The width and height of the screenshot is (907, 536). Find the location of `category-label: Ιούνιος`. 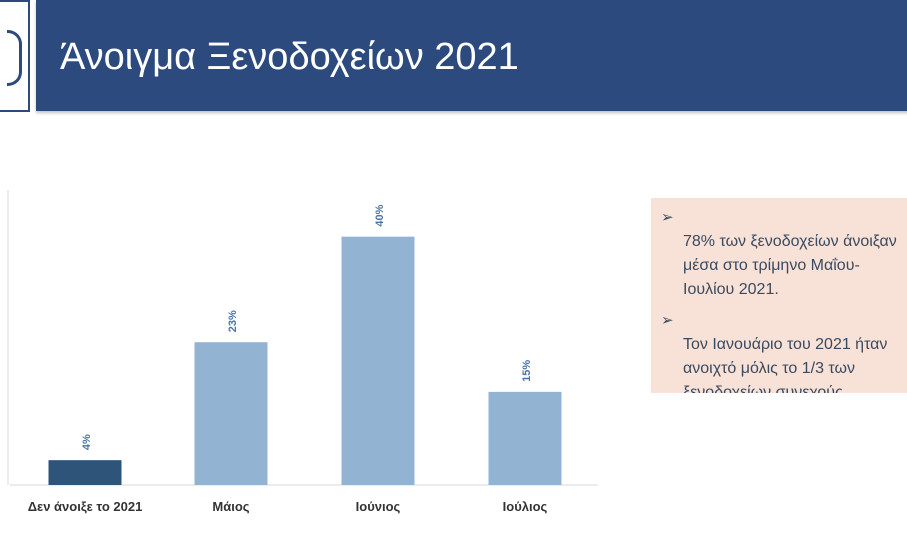

category-label: Ιούνιος is located at coordinates (378, 506).